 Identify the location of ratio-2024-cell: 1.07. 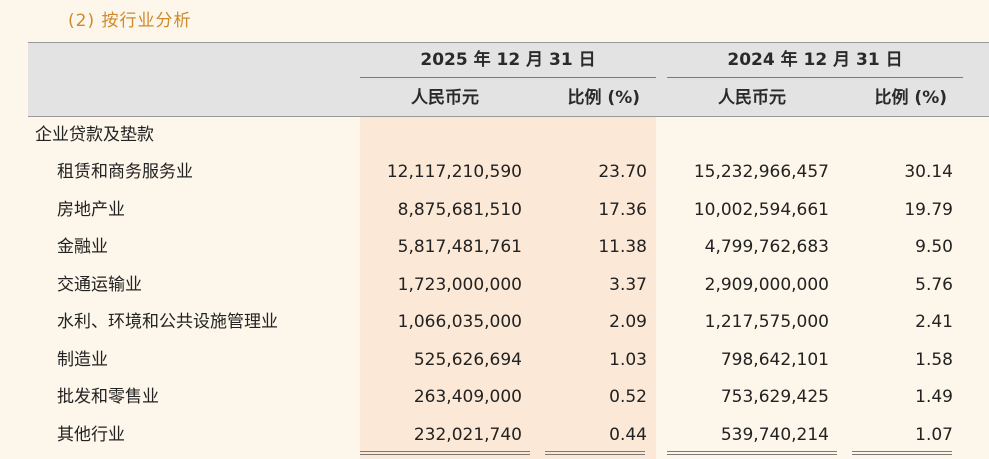
(934, 434).